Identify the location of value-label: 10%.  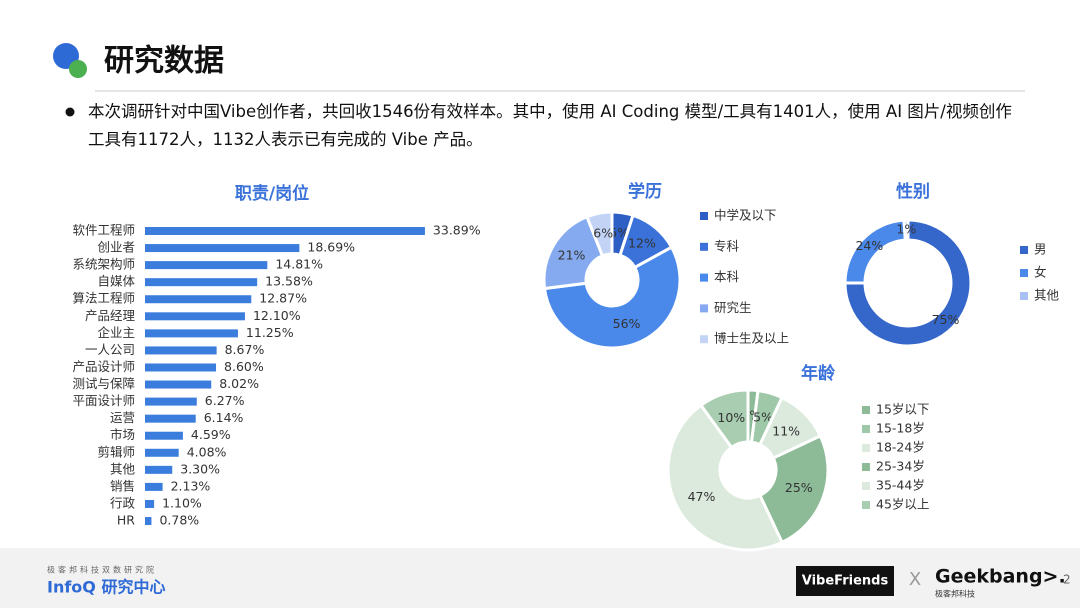
(731, 417).